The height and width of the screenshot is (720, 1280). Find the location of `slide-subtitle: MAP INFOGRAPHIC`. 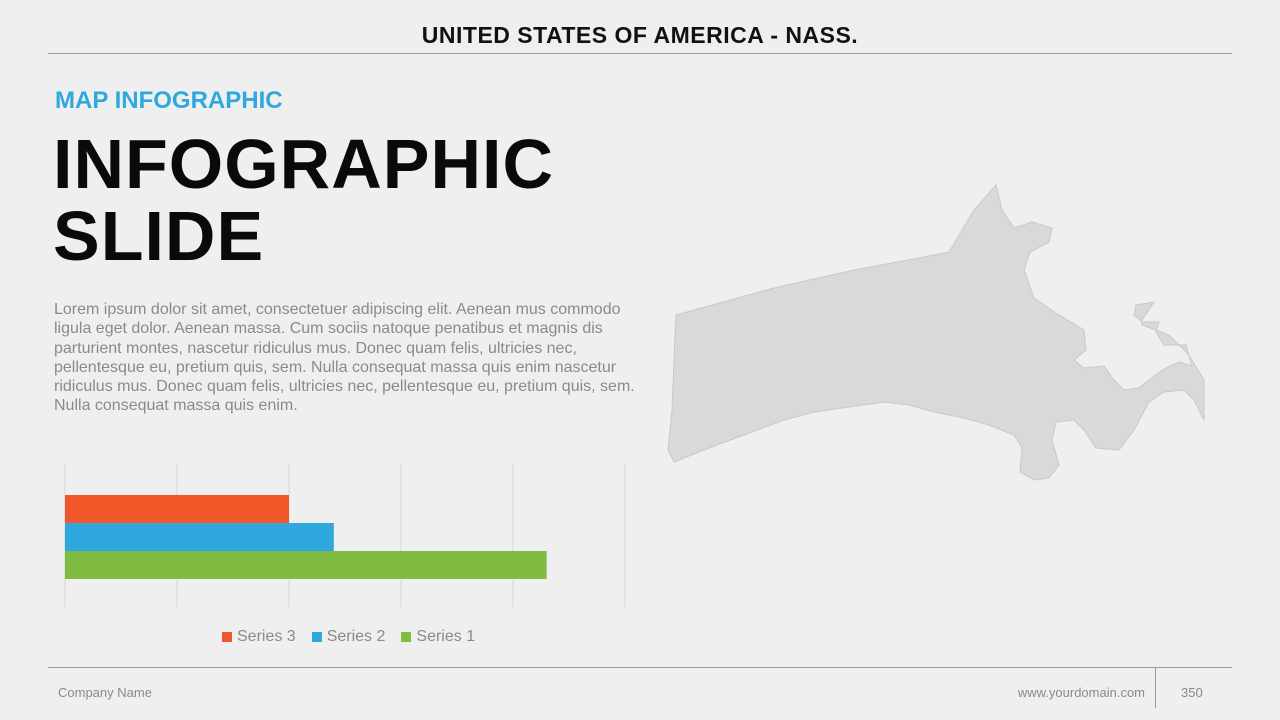

slide-subtitle: MAP INFOGRAPHIC is located at coordinates (169, 100).